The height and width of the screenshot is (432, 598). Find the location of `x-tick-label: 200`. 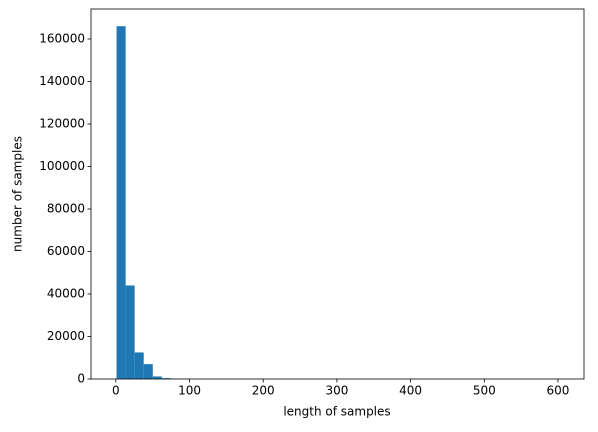

x-tick-label: 200 is located at coordinates (263, 391).